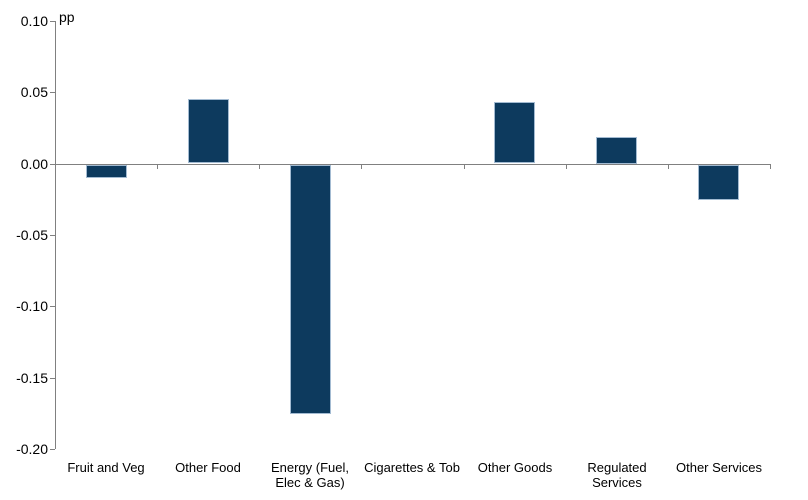 This screenshot has width=808, height=500. What do you see at coordinates (34, 21) in the screenshot?
I see `y-tick-label: 0.10` at bounding box center [34, 21].